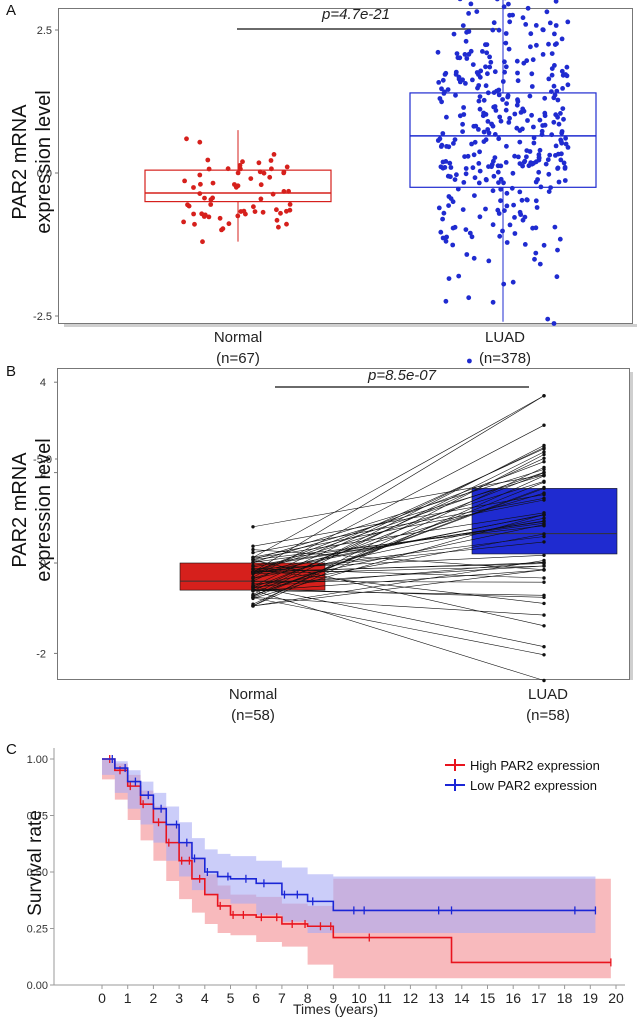  What do you see at coordinates (535, 765) in the screenshot?
I see `legend-label-high: High PAR2 expression` at bounding box center [535, 765].